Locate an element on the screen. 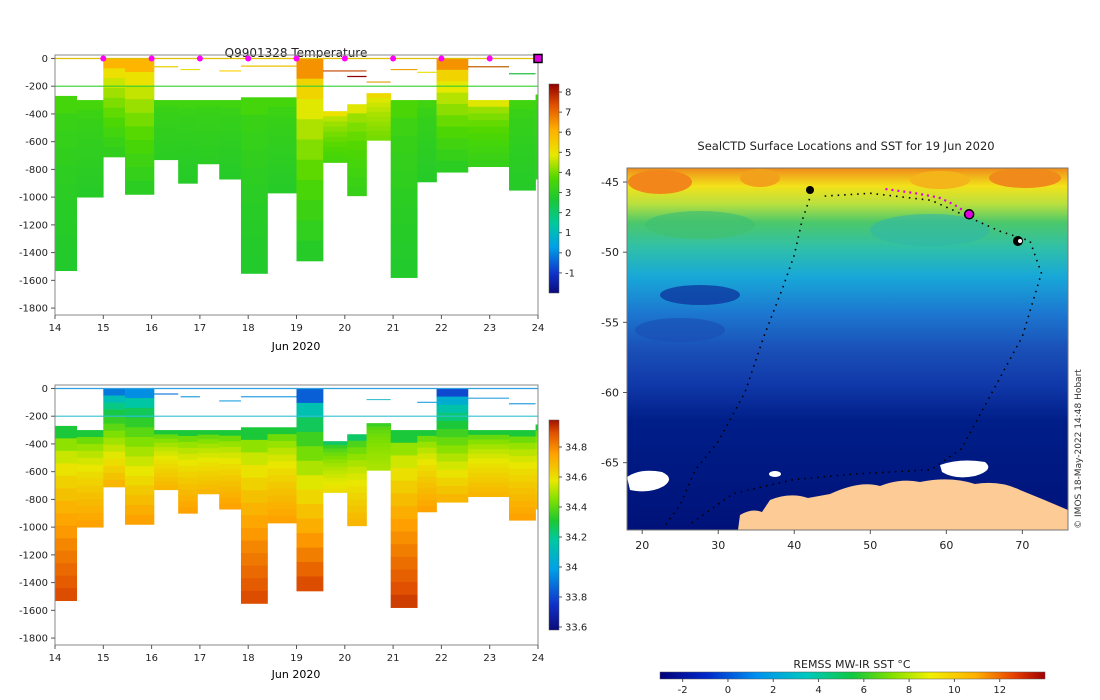  sst-tick-label: 10 is located at coordinates (954, 690).